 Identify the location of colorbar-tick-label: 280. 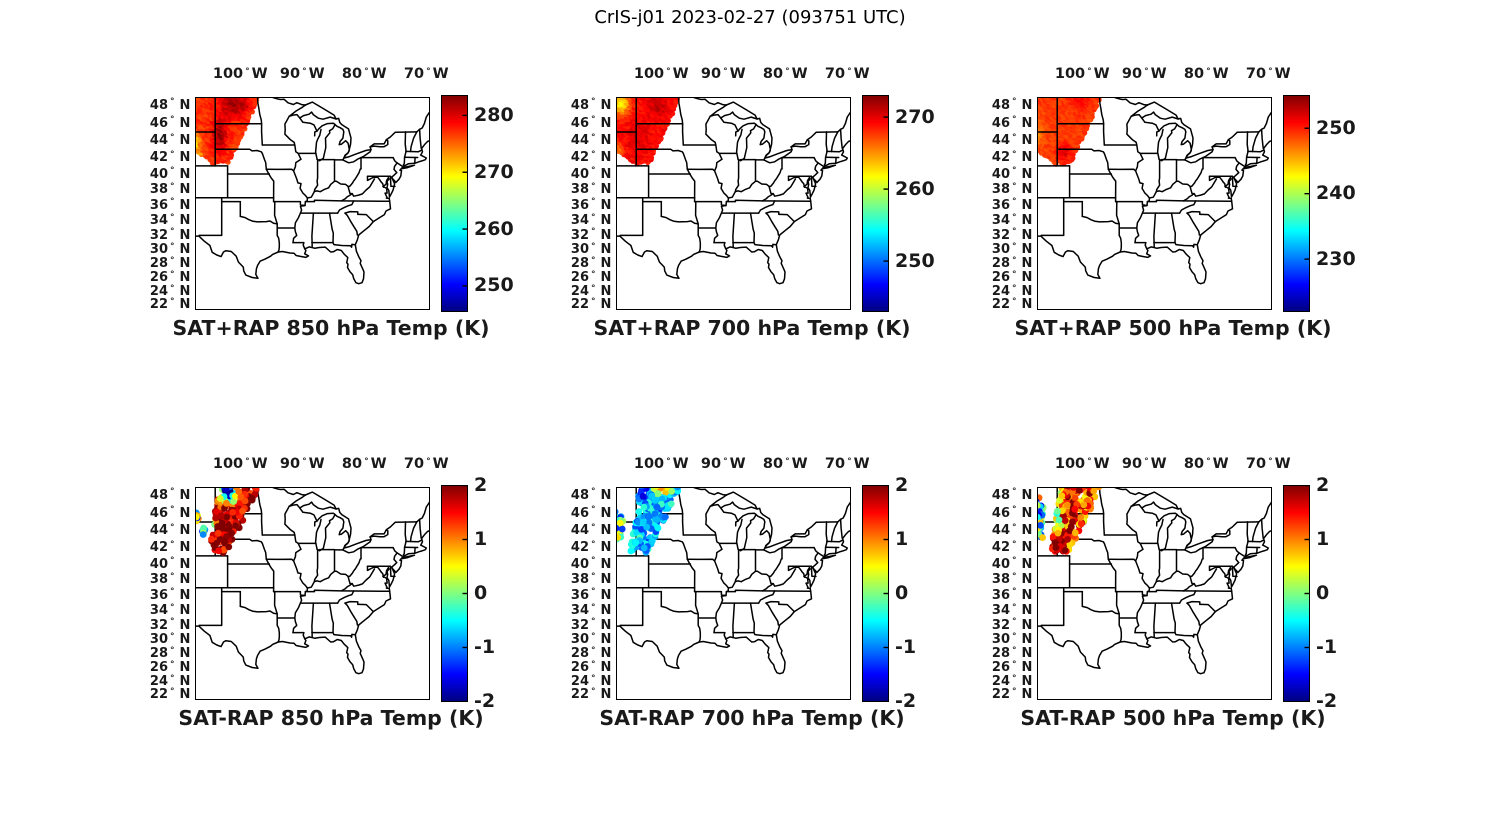
(494, 114).